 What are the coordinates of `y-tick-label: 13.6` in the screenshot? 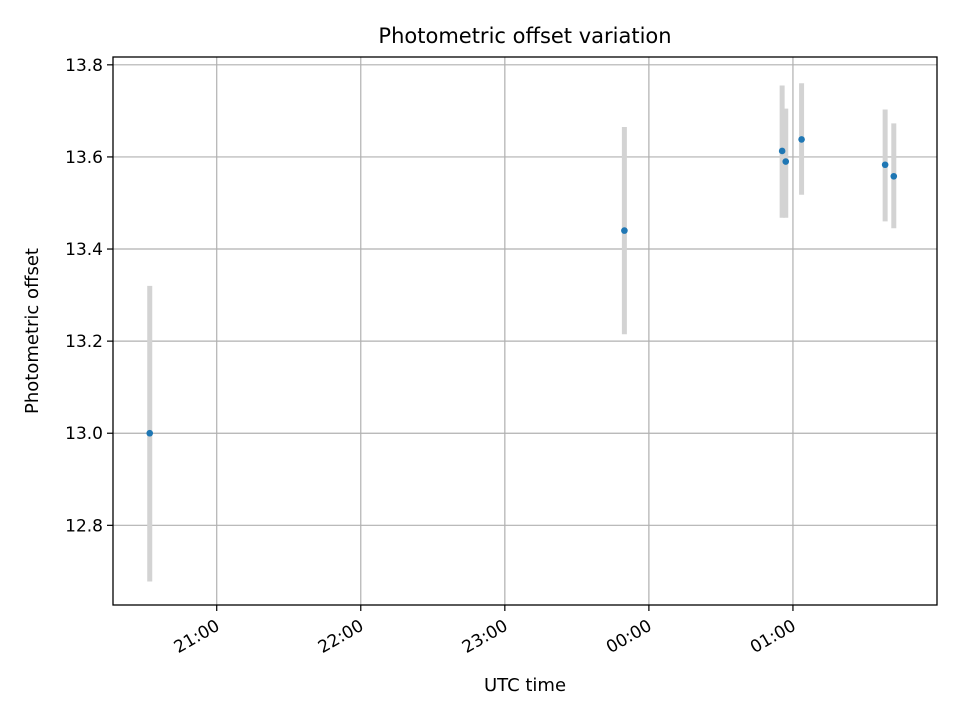 It's located at (84, 158).